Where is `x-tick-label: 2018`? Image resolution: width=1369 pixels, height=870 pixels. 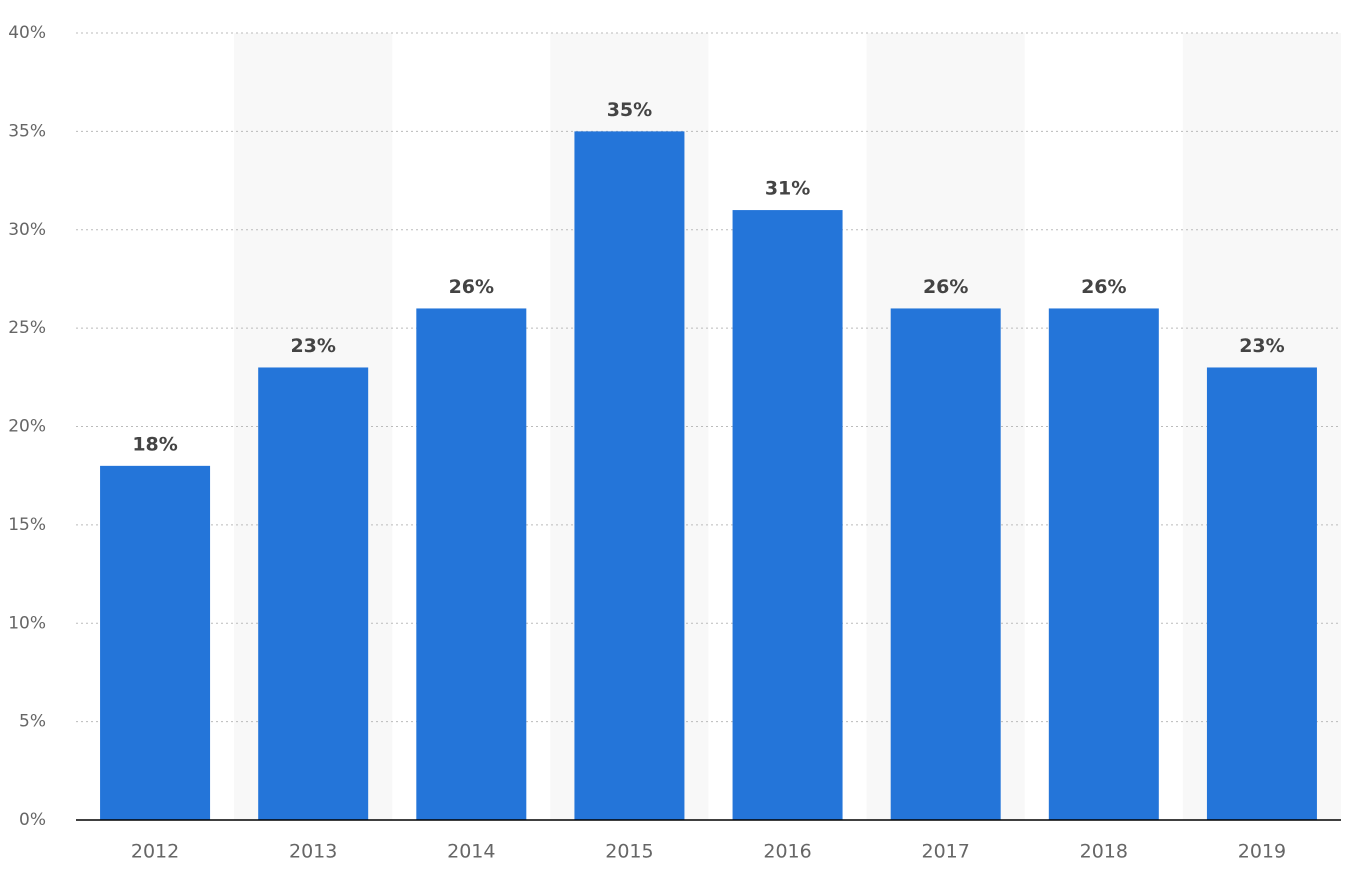 x-tick-label: 2018 is located at coordinates (1104, 852).